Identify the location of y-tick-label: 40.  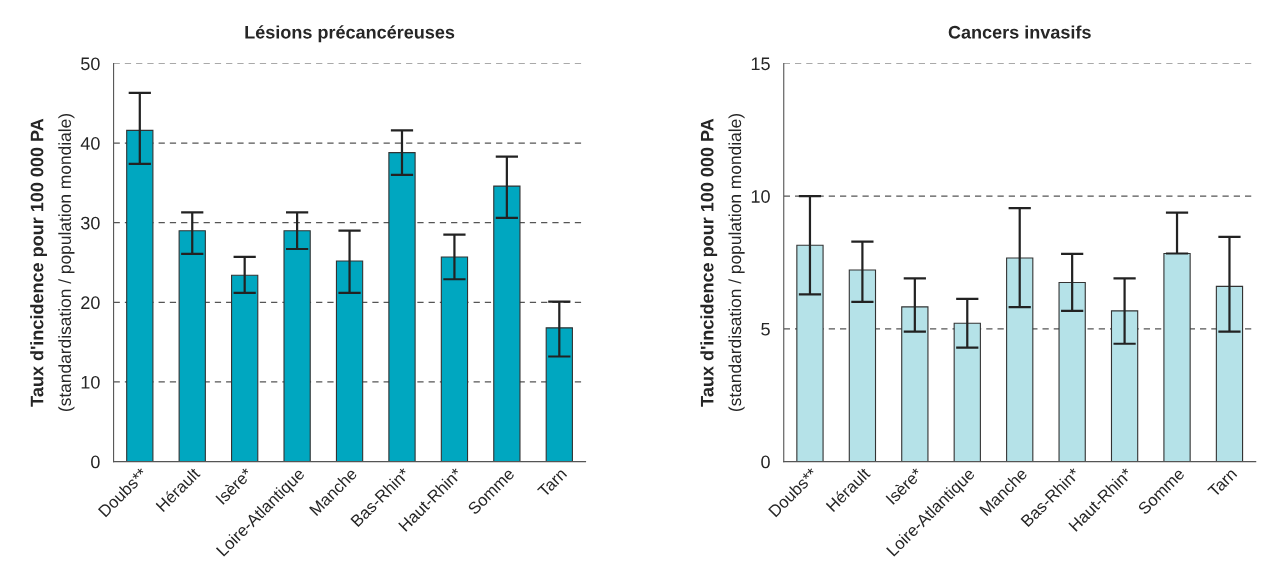
(90, 143).